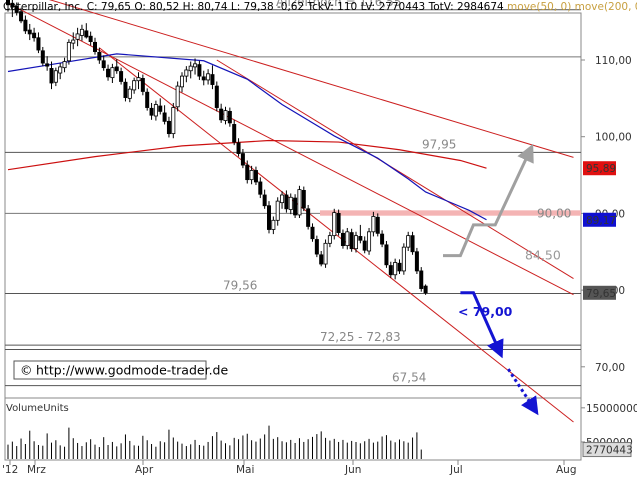 This screenshot has height=477, width=637. What do you see at coordinates (330, 7) in the screenshot?
I see `header-segment: TckV: 110` at bounding box center [330, 7].